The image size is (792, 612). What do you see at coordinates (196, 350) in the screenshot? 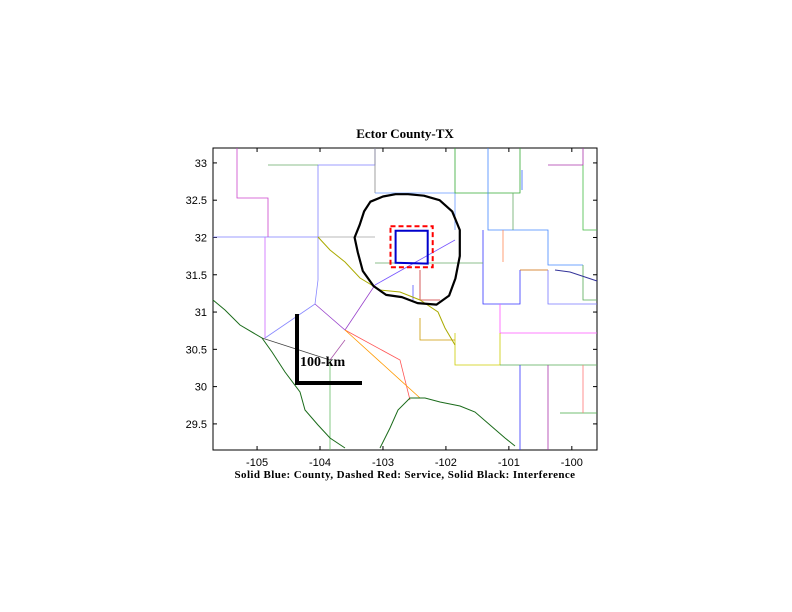
I see `y-tick-label: 30.5` at bounding box center [196, 350].